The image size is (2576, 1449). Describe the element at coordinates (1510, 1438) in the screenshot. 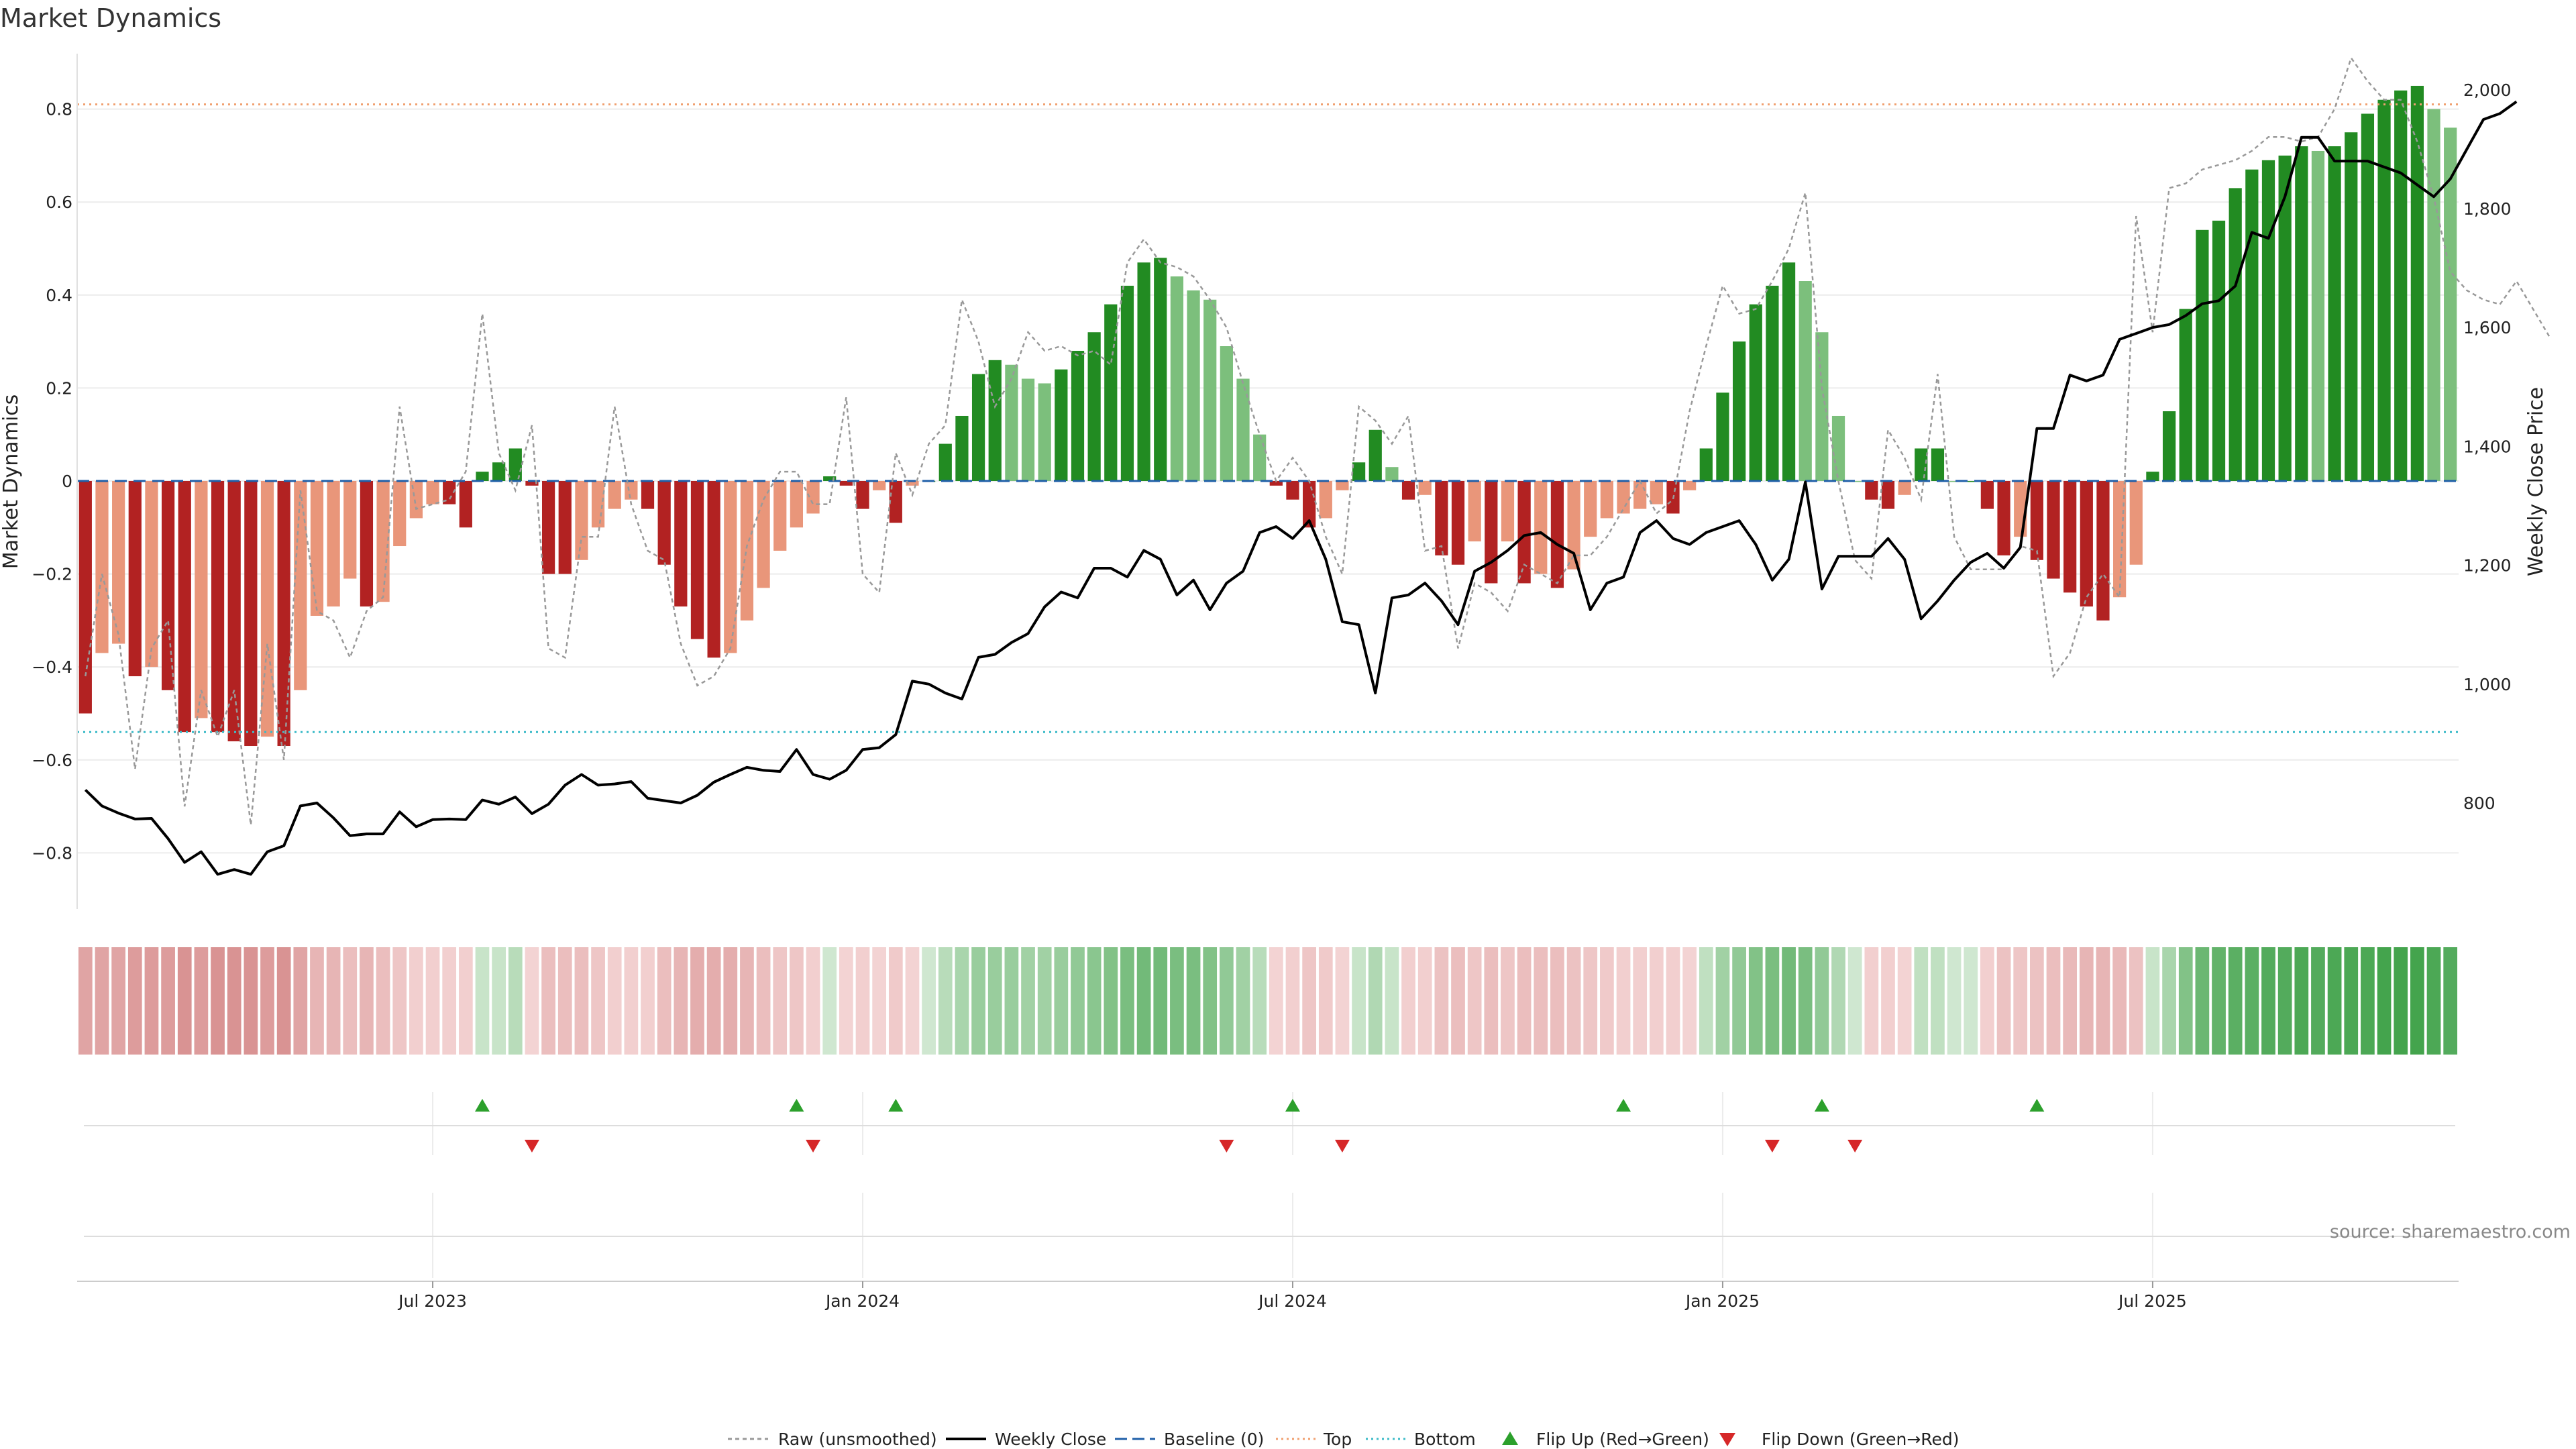

I see `legend-flip-up-marker` at that location.